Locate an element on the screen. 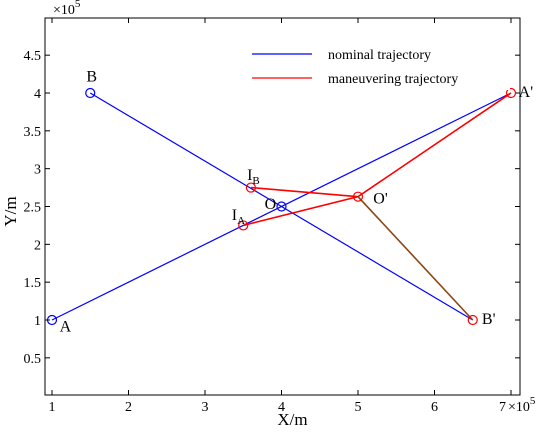 This screenshot has width=550, height=433. legend-label-nominal: nominal trajectory is located at coordinates (379, 55).